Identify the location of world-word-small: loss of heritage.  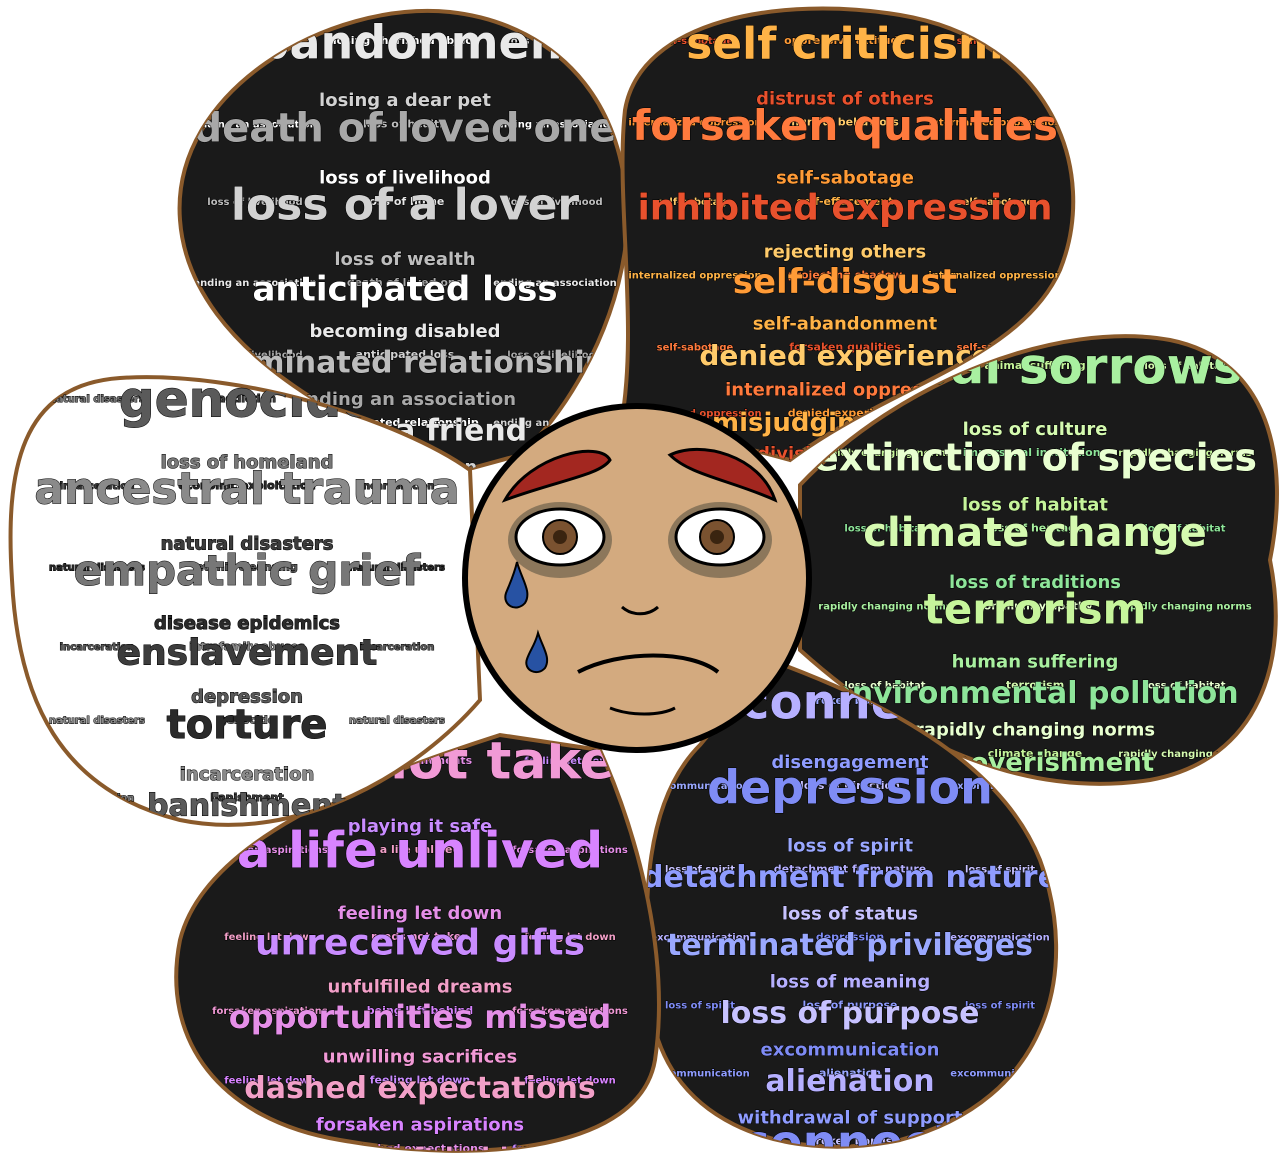
(1035, 528).